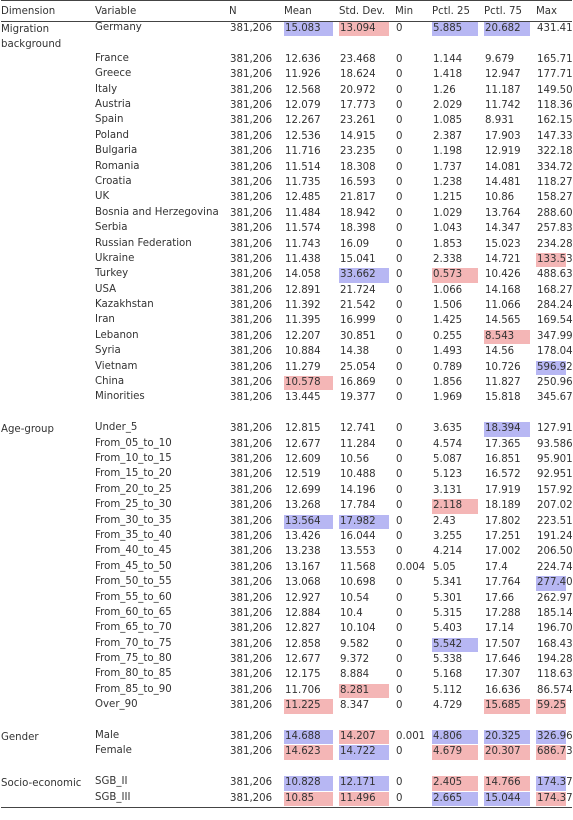 The width and height of the screenshot is (573, 820). I want to click on value-text: 2.338, so click(448, 259).